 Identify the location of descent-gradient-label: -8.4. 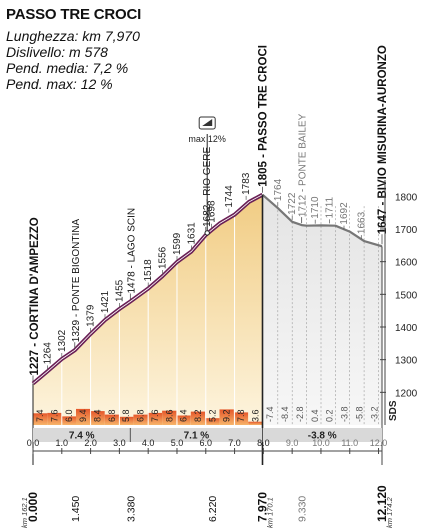
(285, 414).